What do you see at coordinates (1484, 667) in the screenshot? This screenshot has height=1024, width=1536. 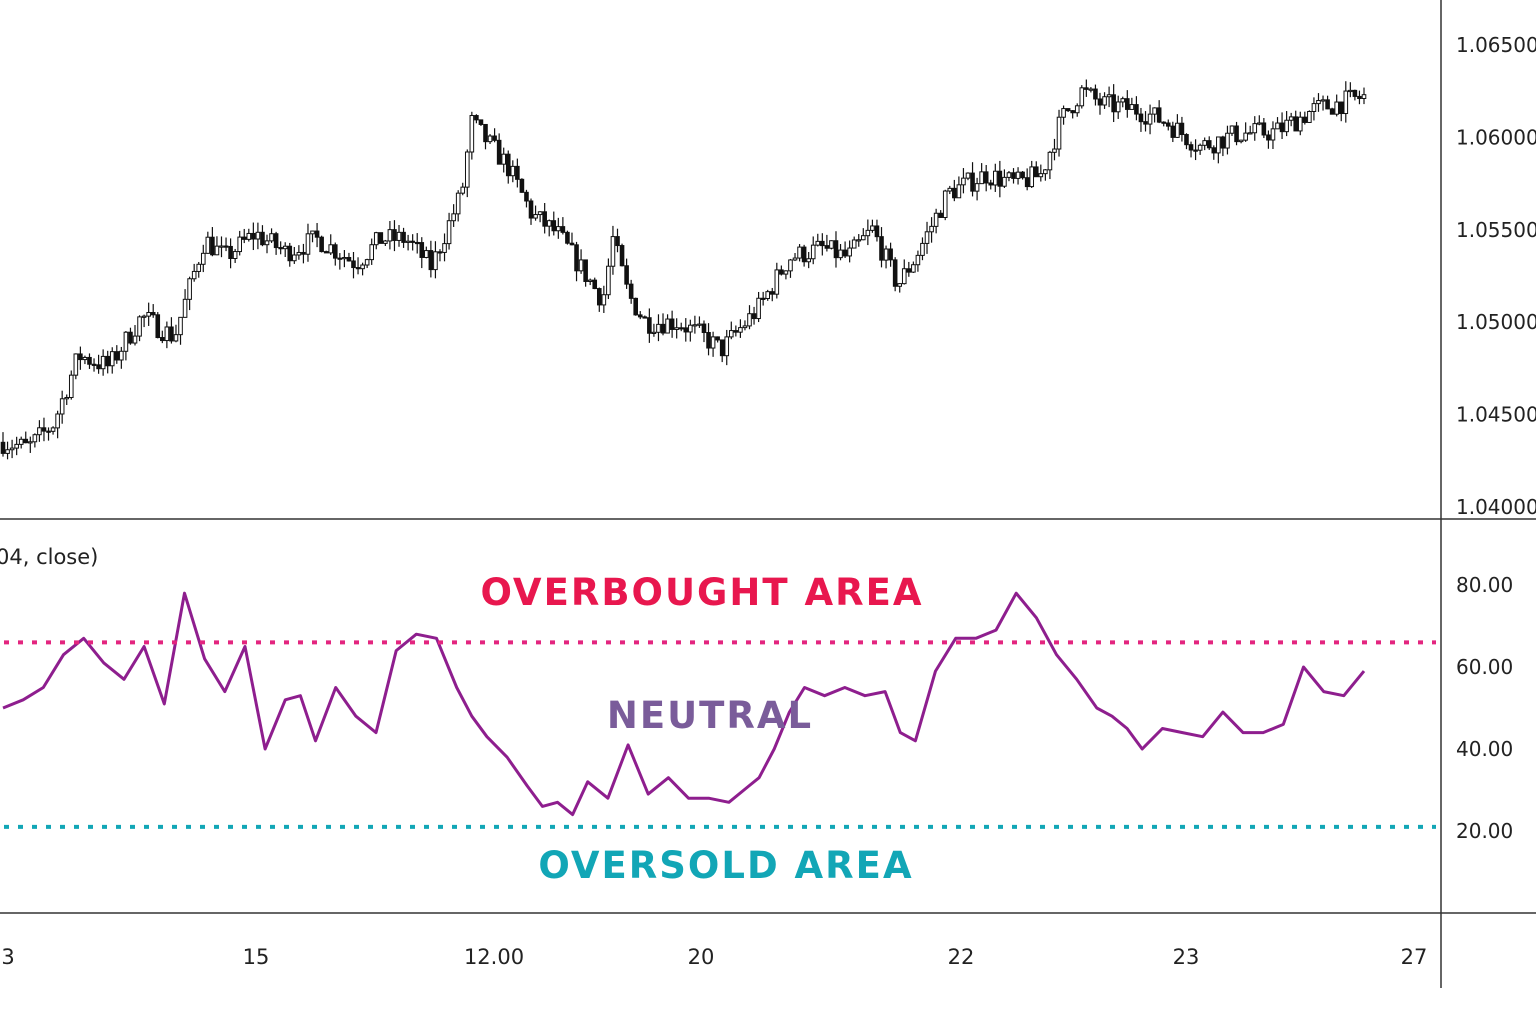 I see `rsi-tick-label: 60.00` at bounding box center [1484, 667].